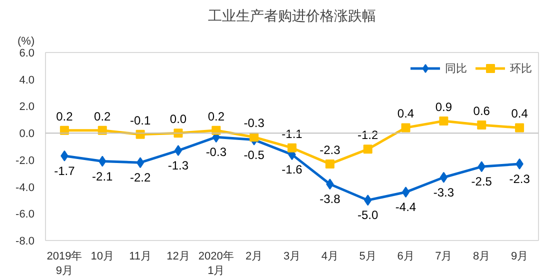  What do you see at coordinates (140, 120) in the screenshot?
I see `data-label: -0.1` at bounding box center [140, 120].